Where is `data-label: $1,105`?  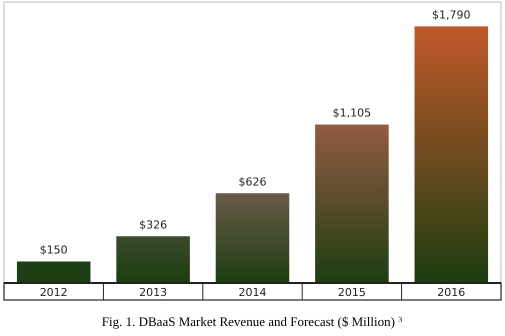
data-label: $1,105 is located at coordinates (352, 113).